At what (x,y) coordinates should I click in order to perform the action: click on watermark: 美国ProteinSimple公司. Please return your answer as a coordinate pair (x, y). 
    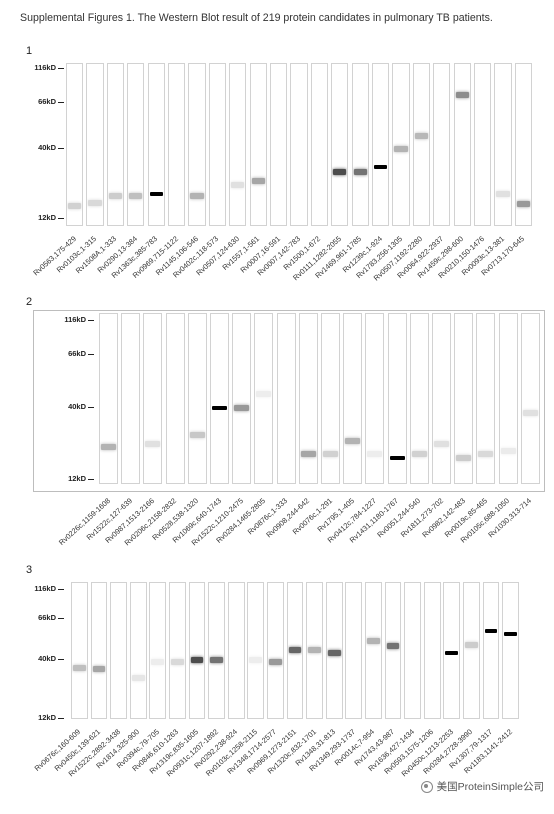
    Looking at the image, I should click on (482, 786).